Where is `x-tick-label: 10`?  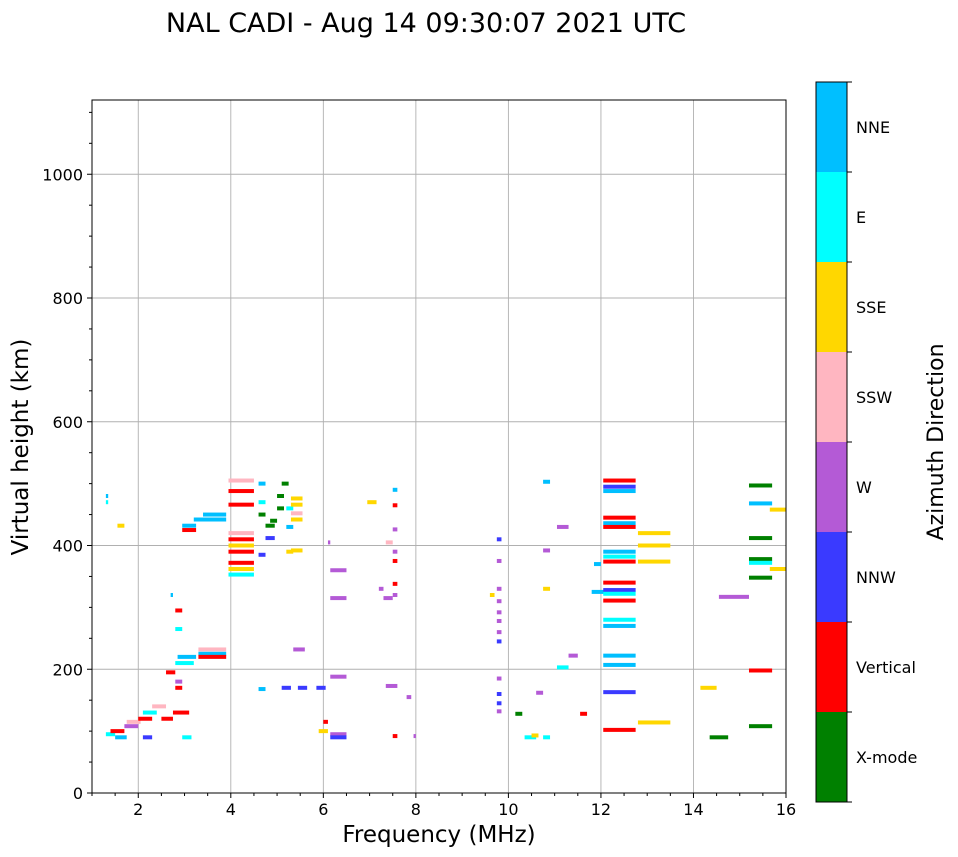
x-tick-label: 10 is located at coordinates (508, 809).